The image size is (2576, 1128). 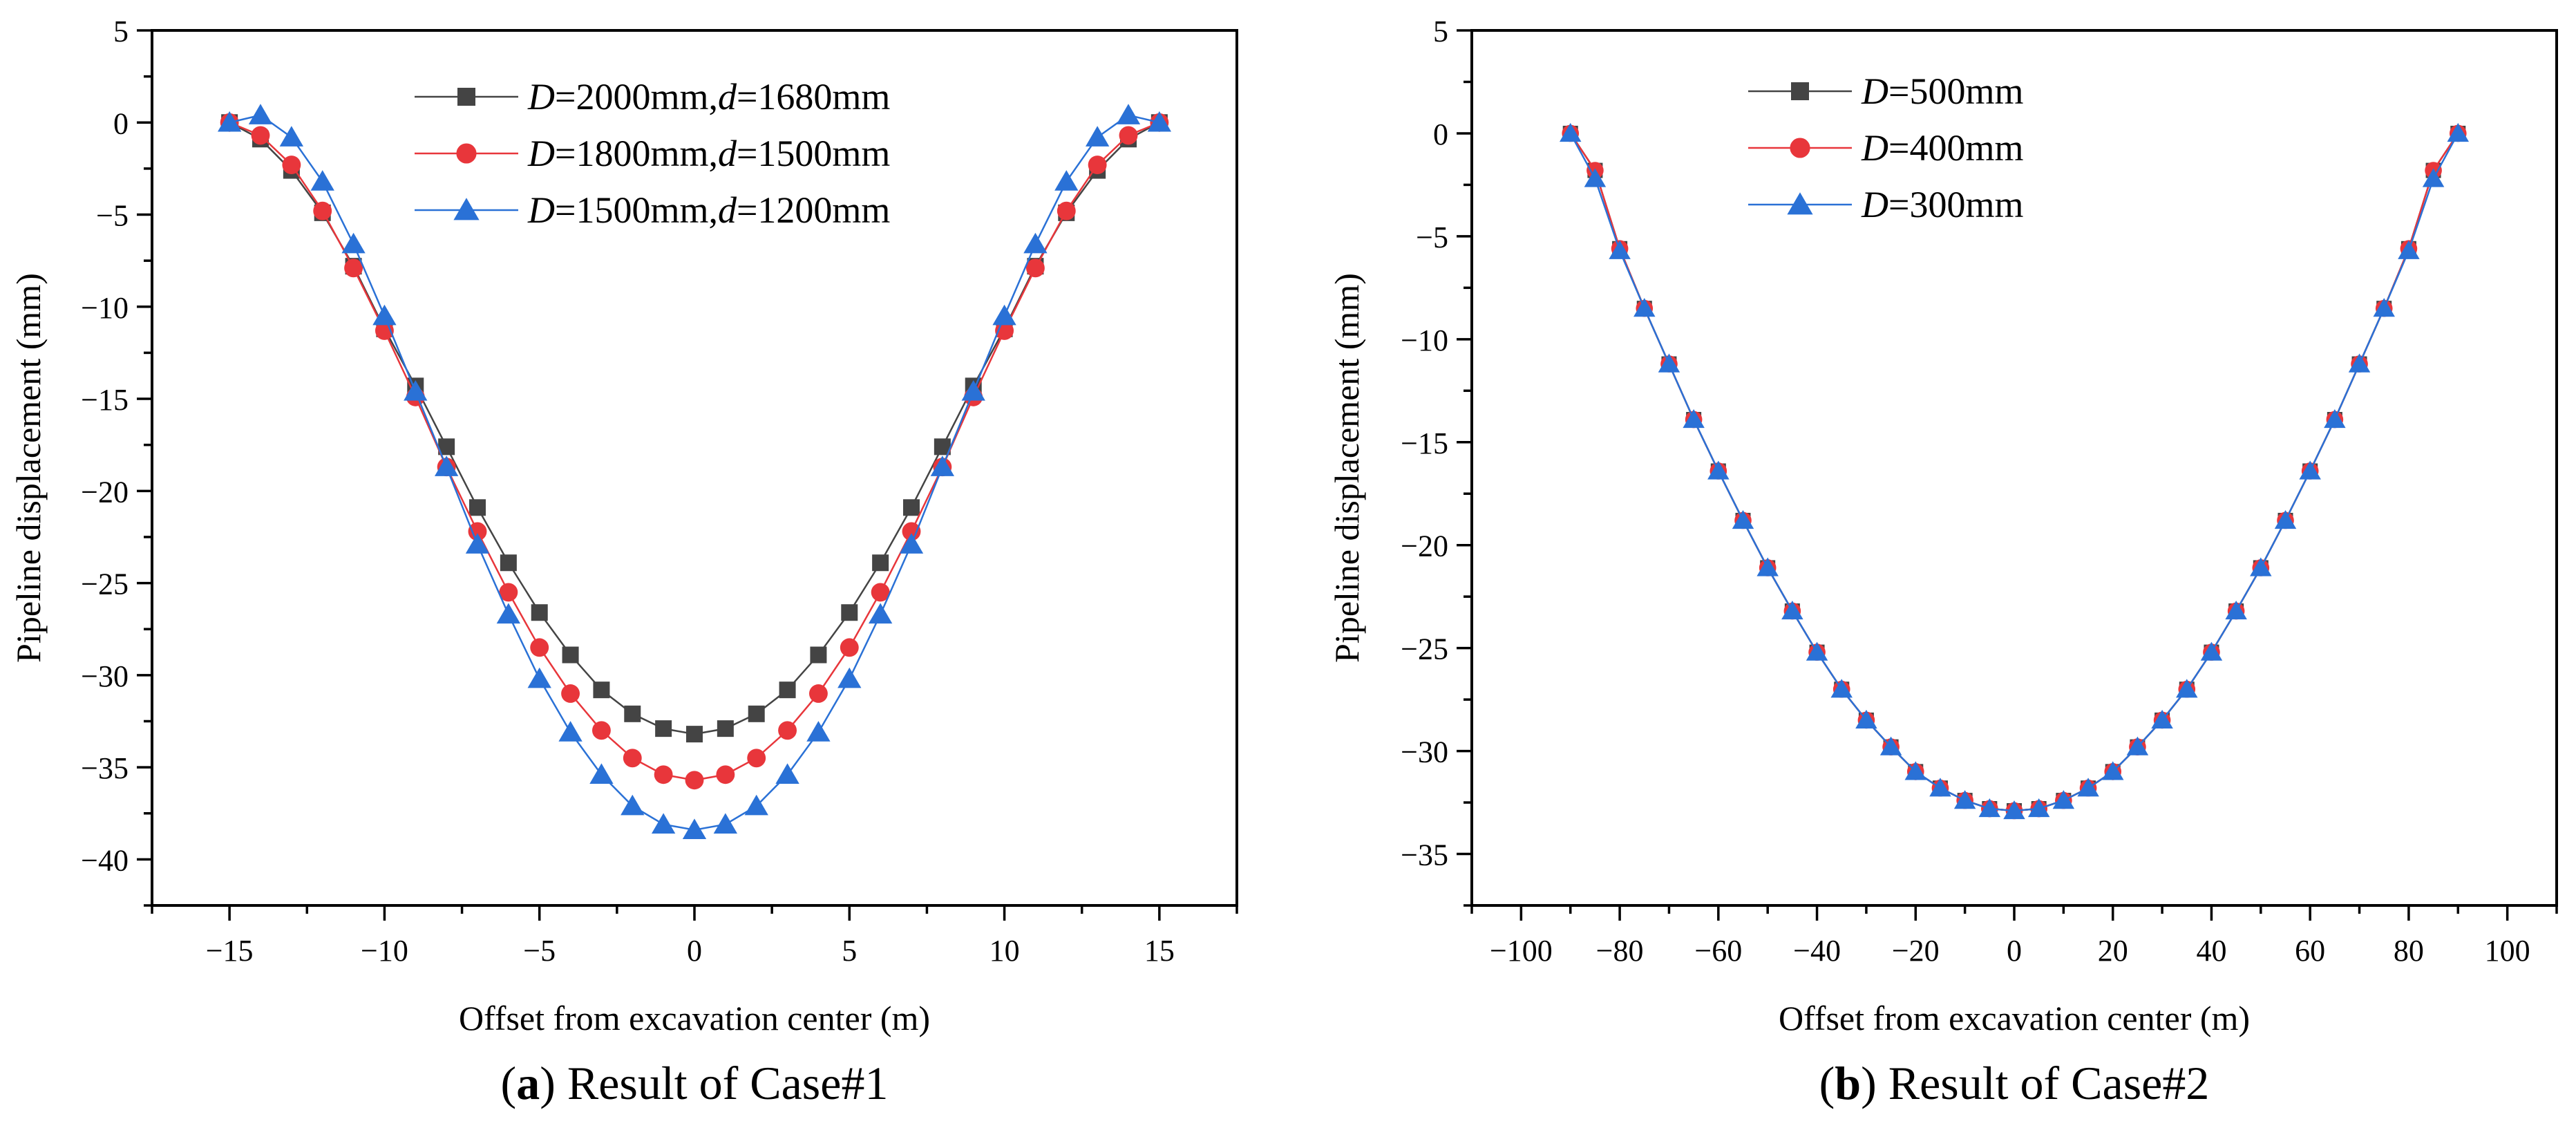 I want to click on x-tick-label: −5, so click(x=539, y=951).